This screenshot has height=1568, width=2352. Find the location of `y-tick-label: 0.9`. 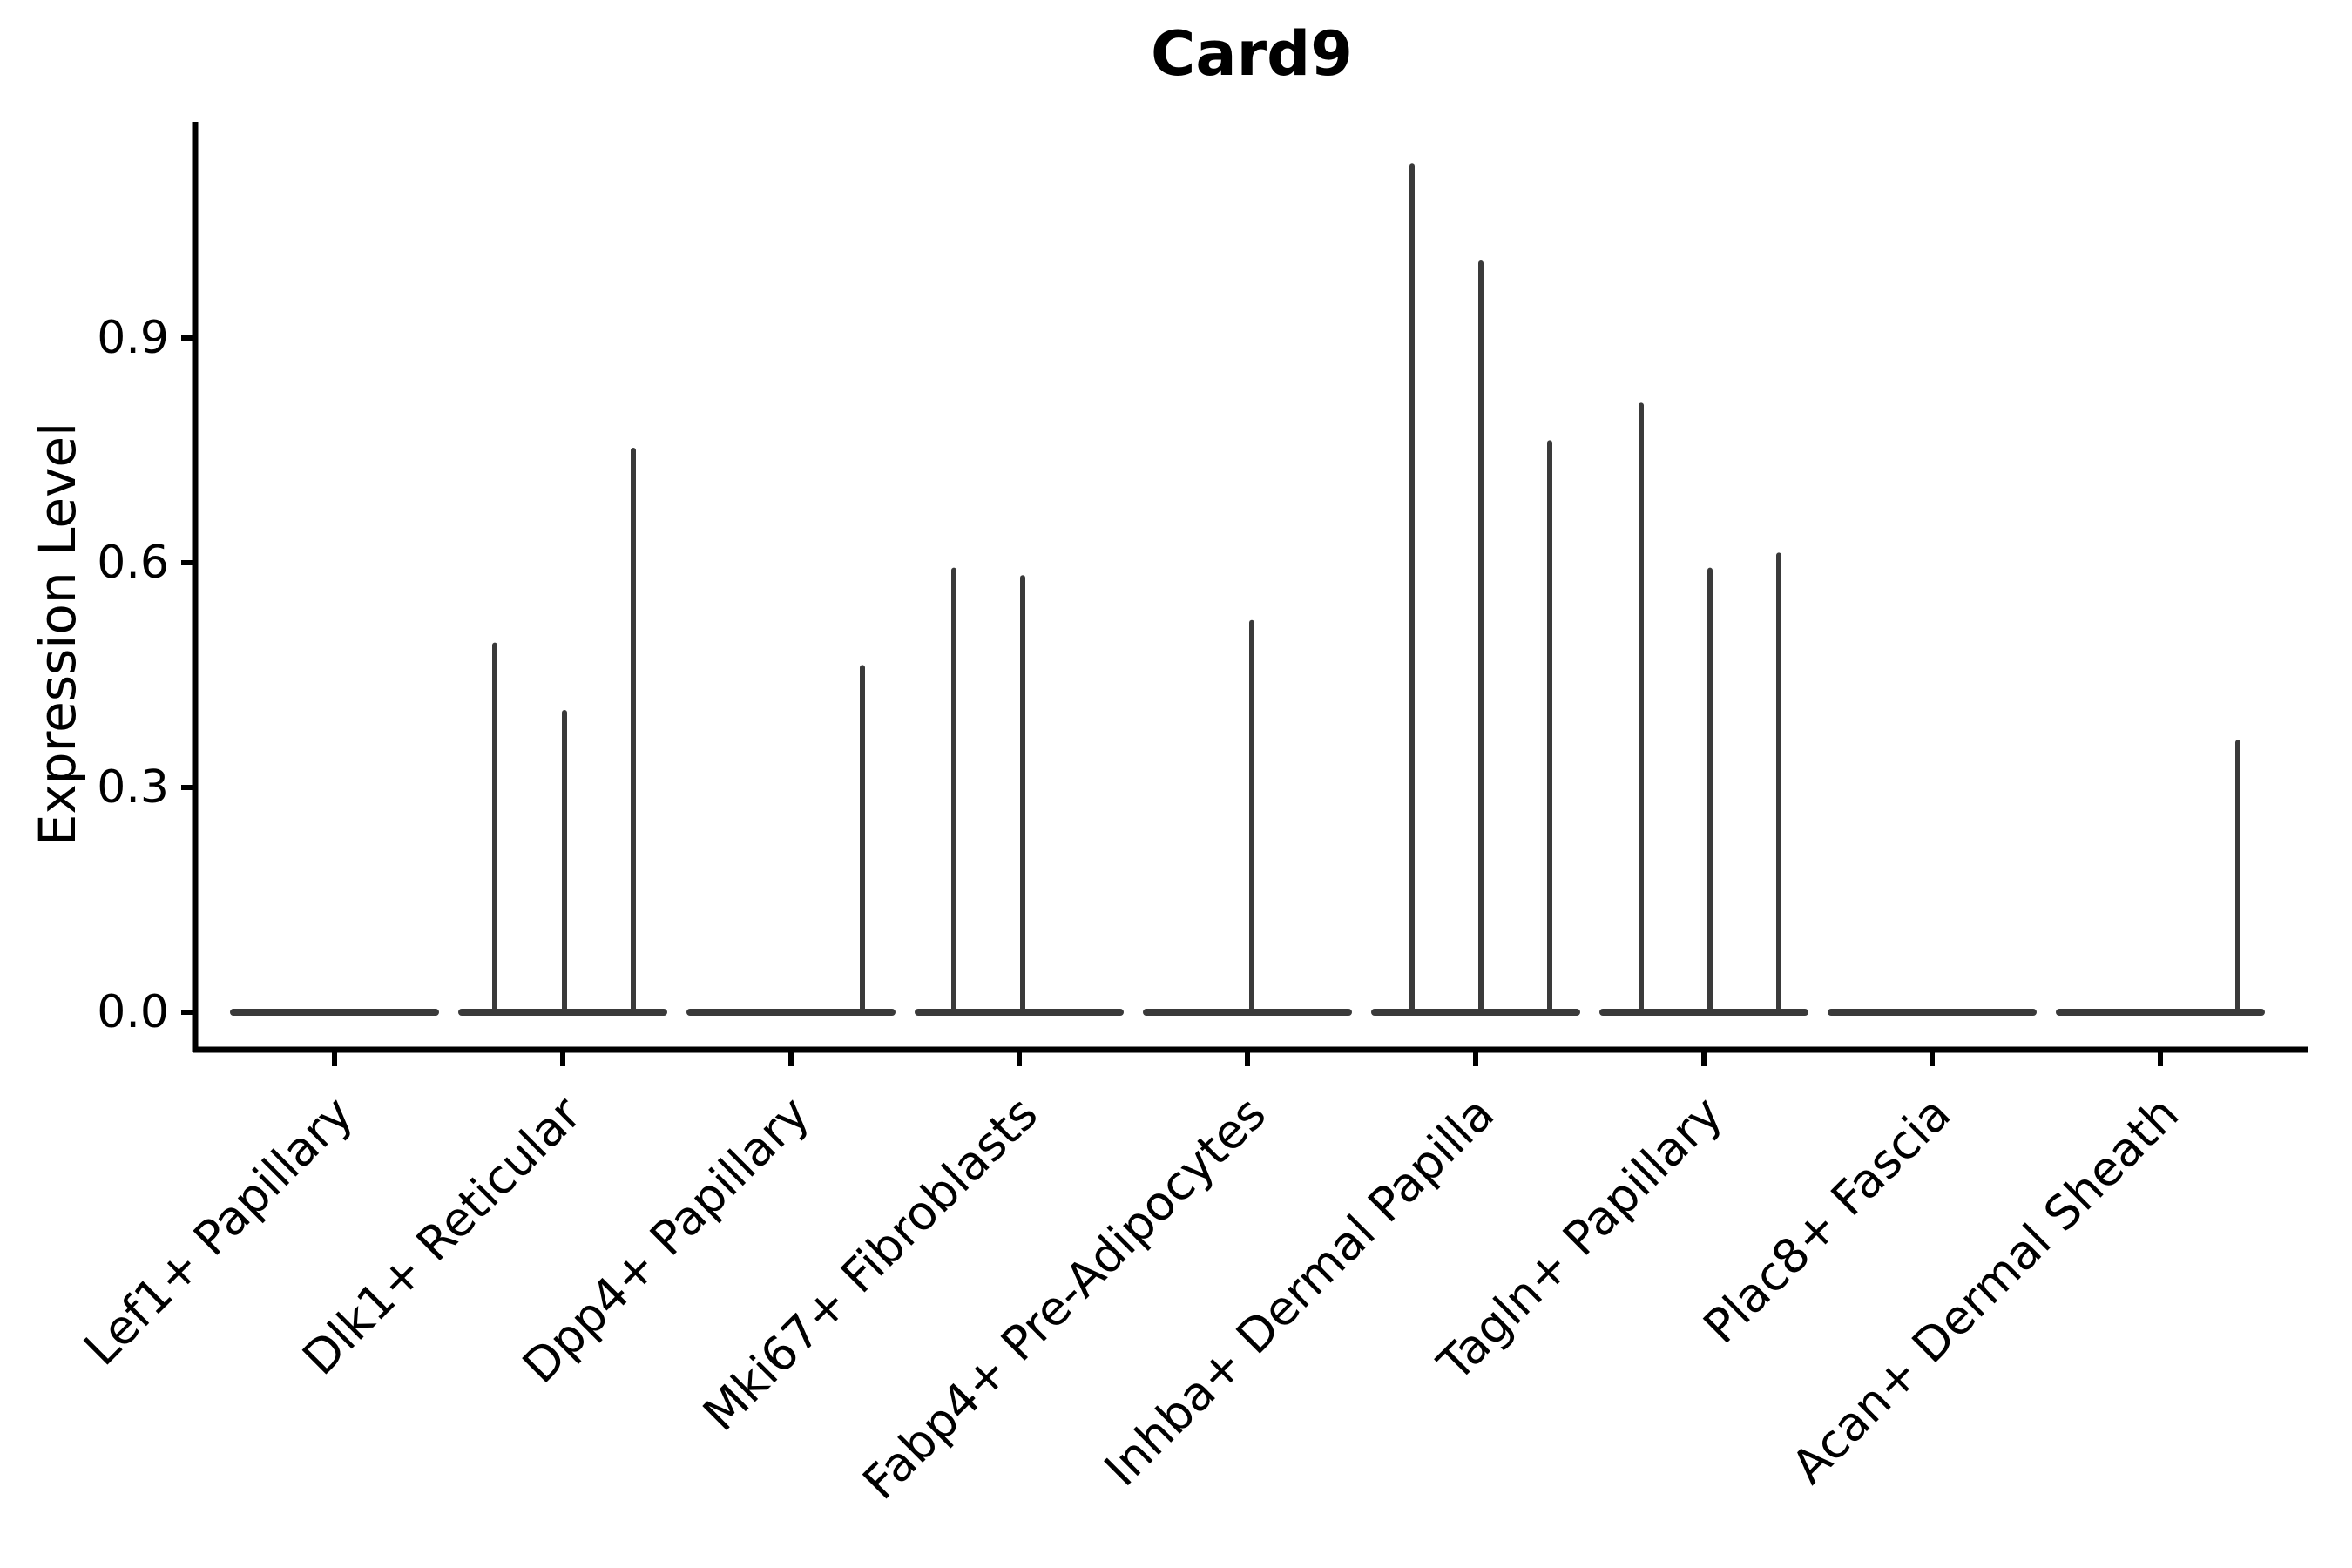

y-tick-label: 0.9 is located at coordinates (133, 338).